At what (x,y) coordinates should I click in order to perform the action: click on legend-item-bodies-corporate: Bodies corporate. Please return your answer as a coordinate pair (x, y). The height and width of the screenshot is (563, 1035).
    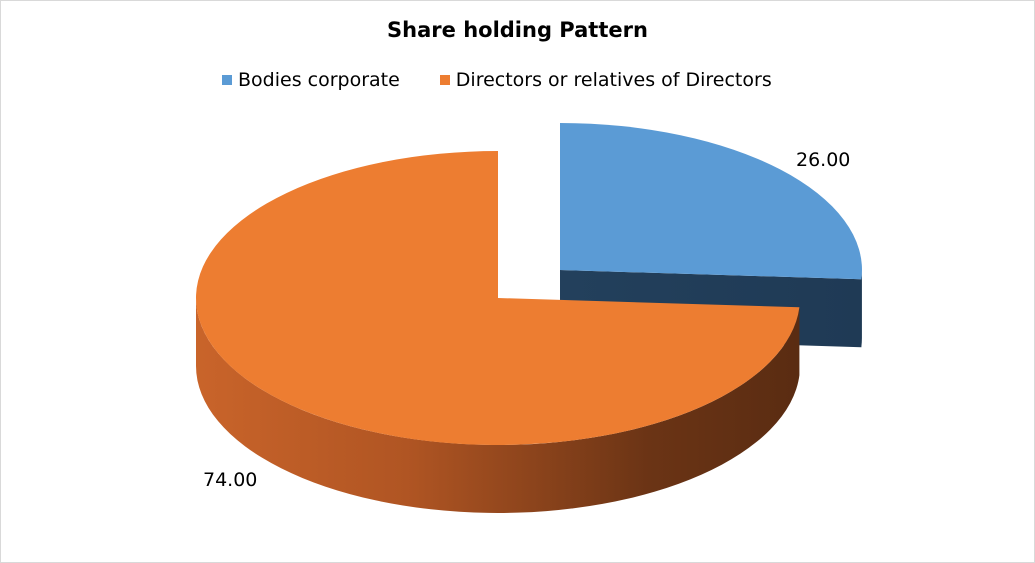
    Looking at the image, I should click on (311, 80).